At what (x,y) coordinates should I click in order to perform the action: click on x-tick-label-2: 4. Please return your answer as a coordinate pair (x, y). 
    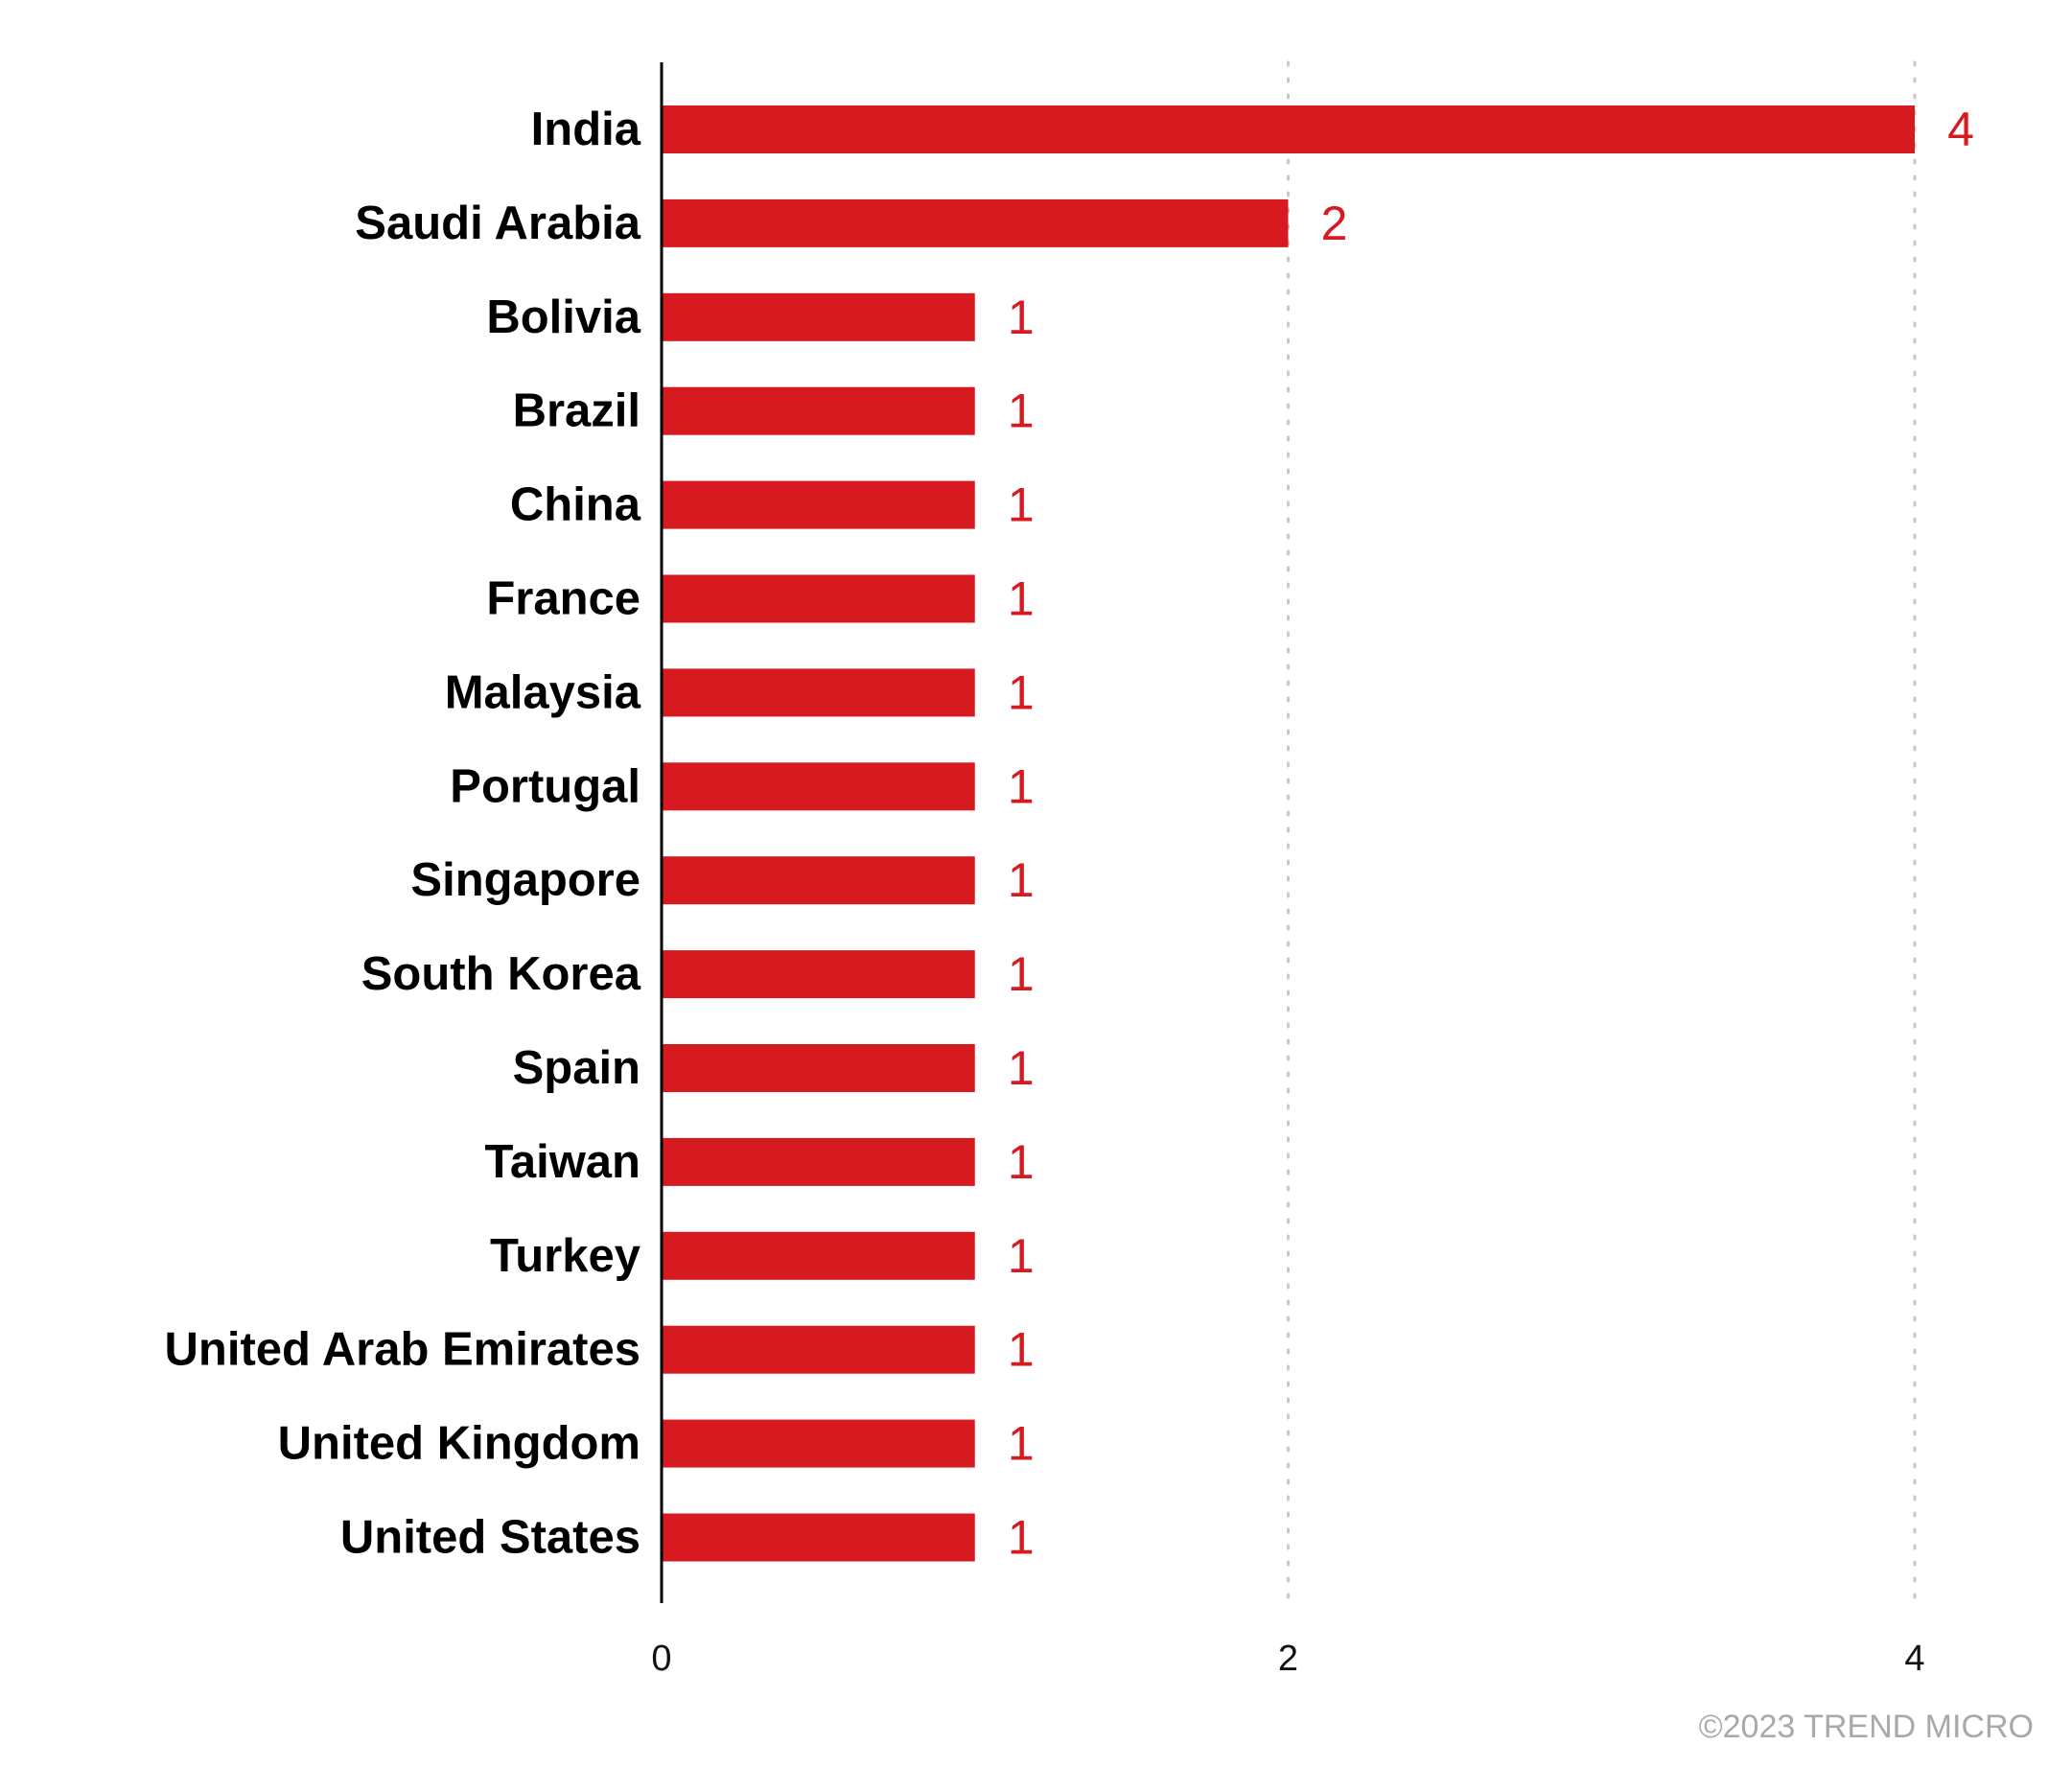
    Looking at the image, I should click on (1914, 1659).